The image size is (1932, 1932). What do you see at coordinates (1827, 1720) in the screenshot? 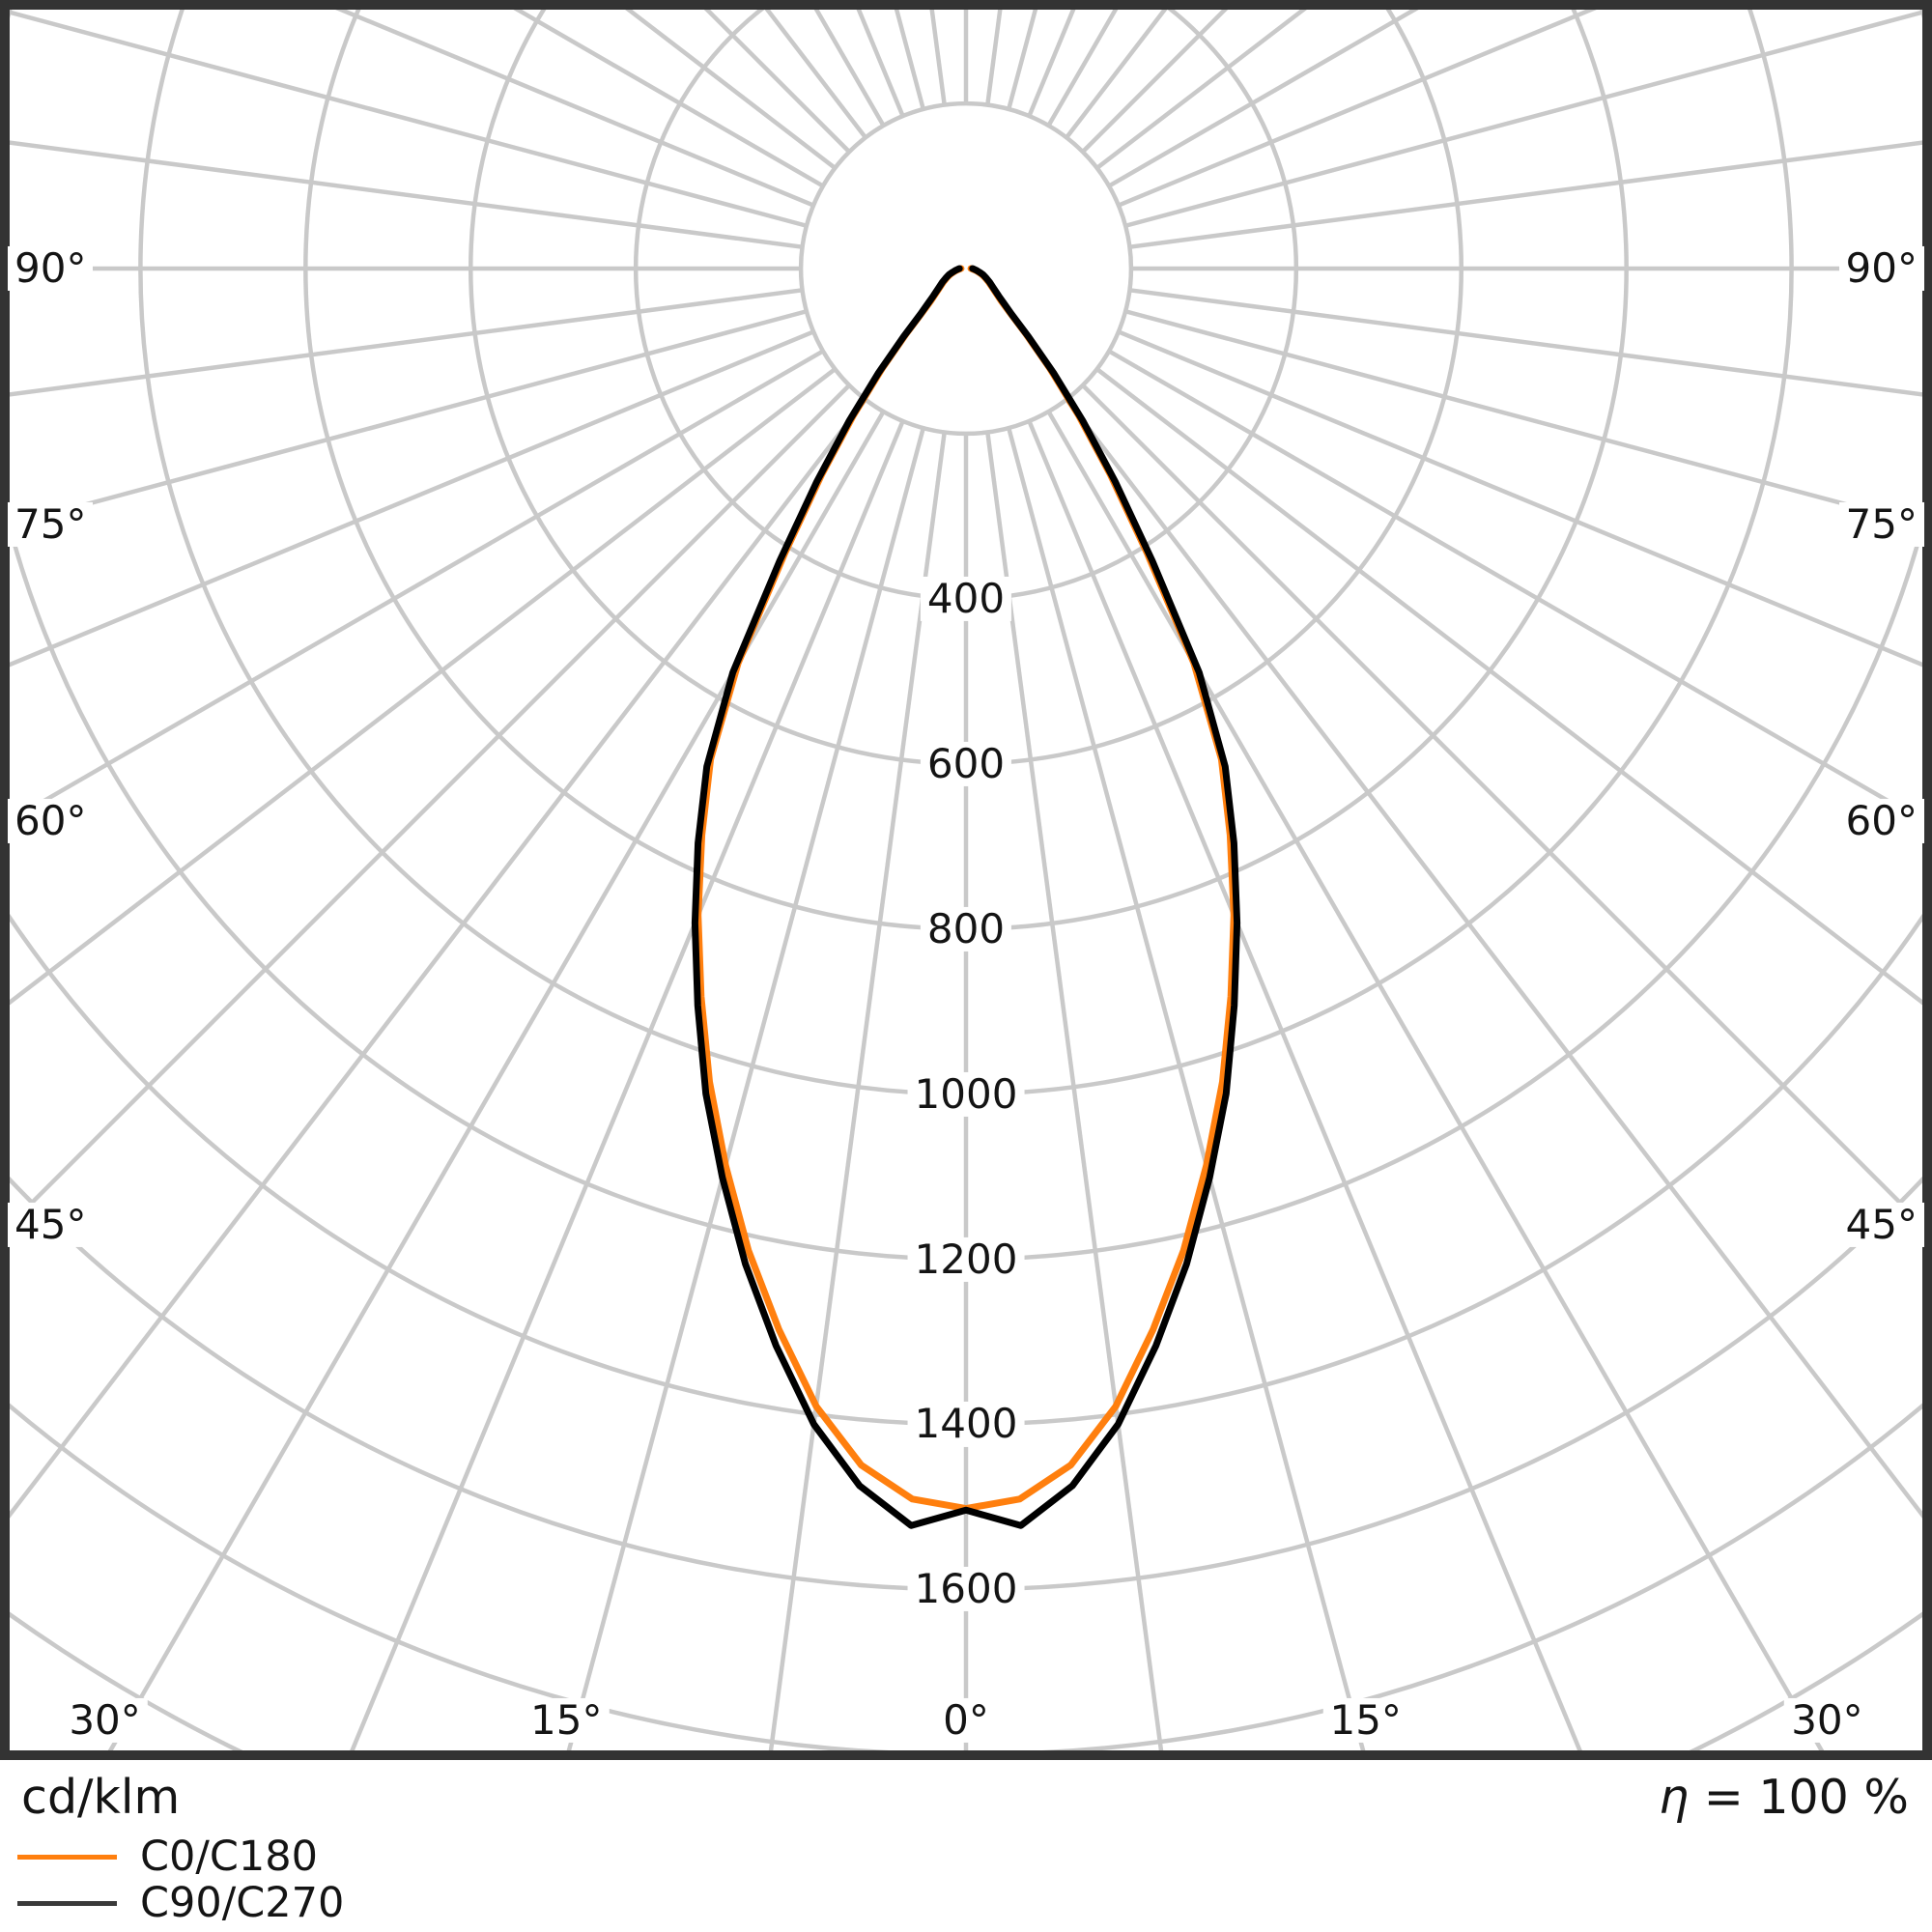
I see `angle-label-bottom-4: 30°` at bounding box center [1827, 1720].